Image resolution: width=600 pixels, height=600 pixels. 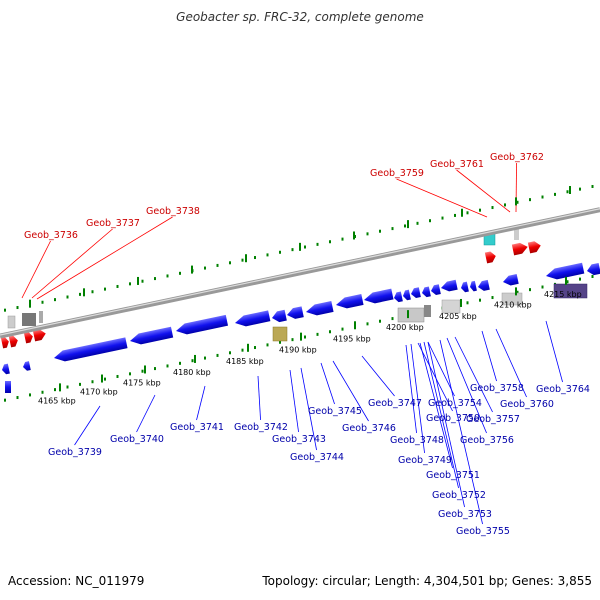 I want to click on tick-label: 4205 kbp, so click(x=458, y=316).